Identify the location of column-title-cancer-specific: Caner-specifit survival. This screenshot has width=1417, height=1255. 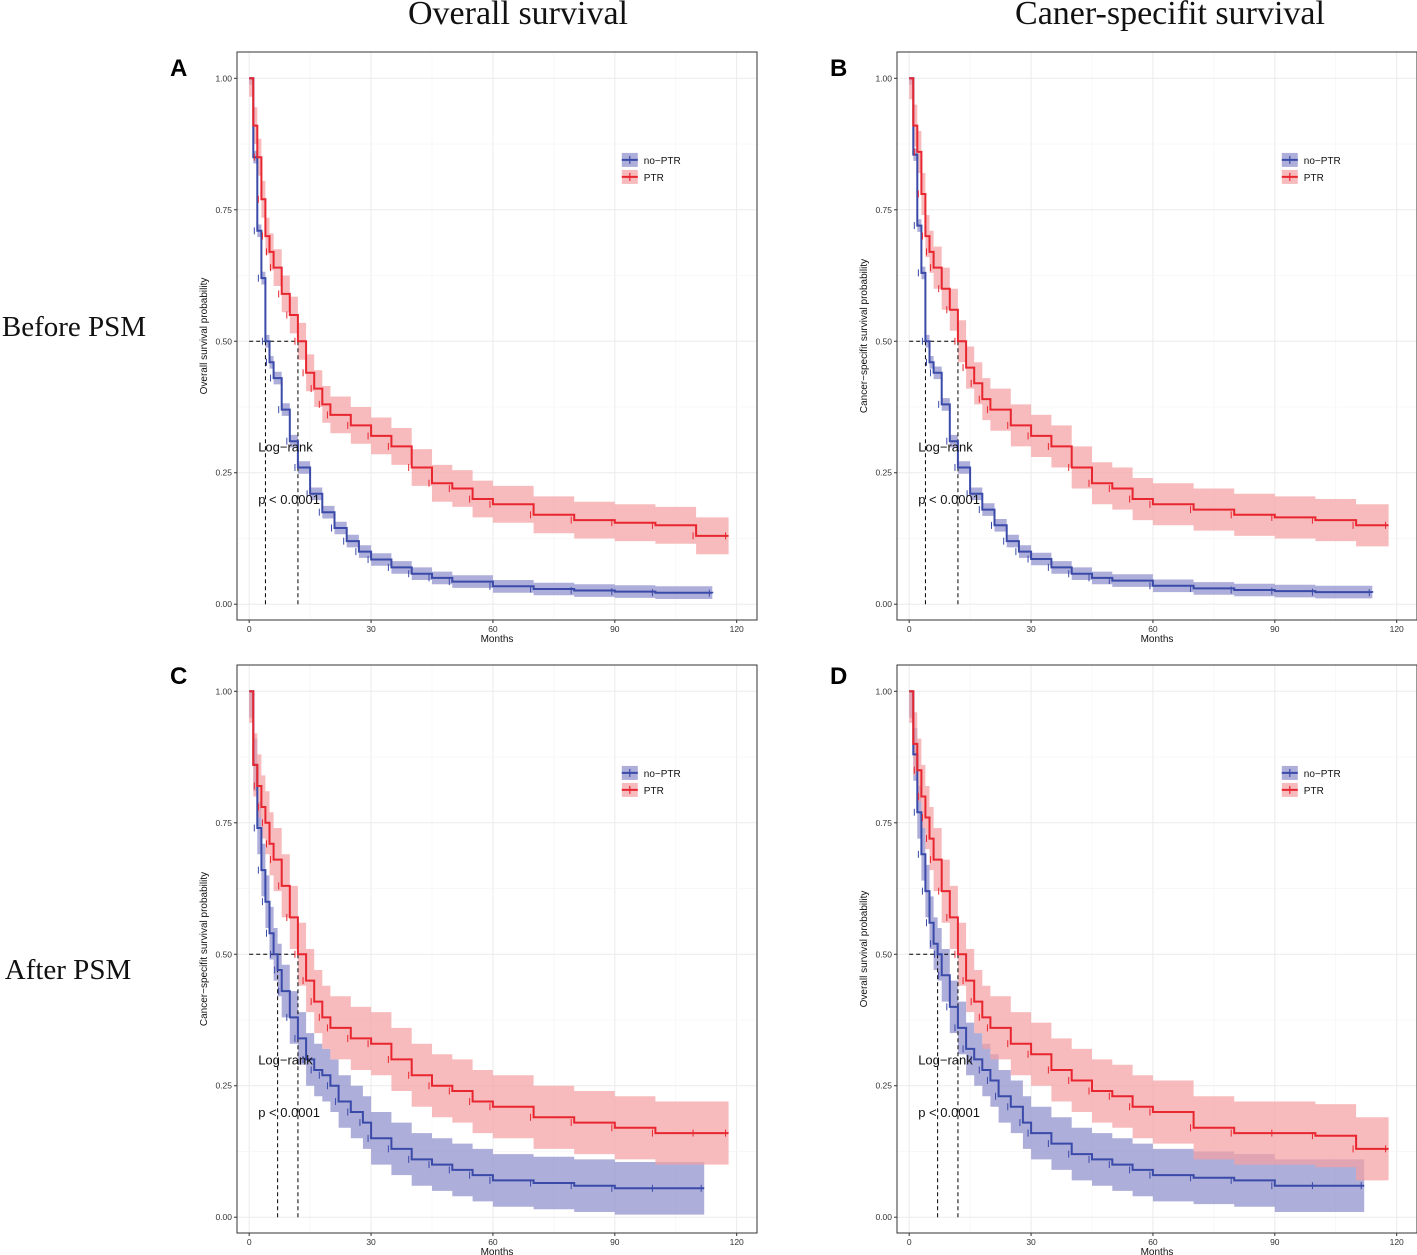
(1170, 16).